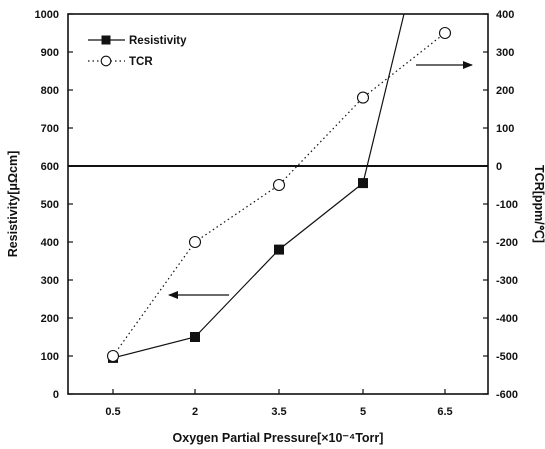  What do you see at coordinates (13, 204) in the screenshot?
I see `left-axis-title: Resistivity[μΩcm]` at bounding box center [13, 204].